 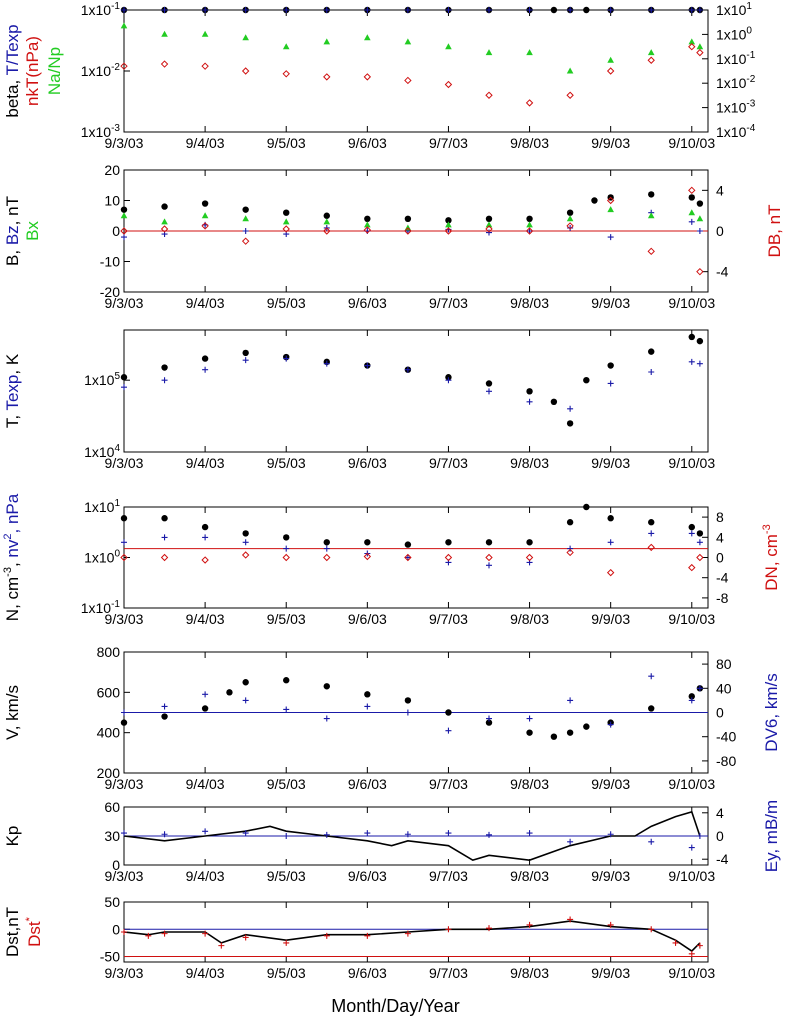 I want to click on panel-frame, so click(x=416, y=71).